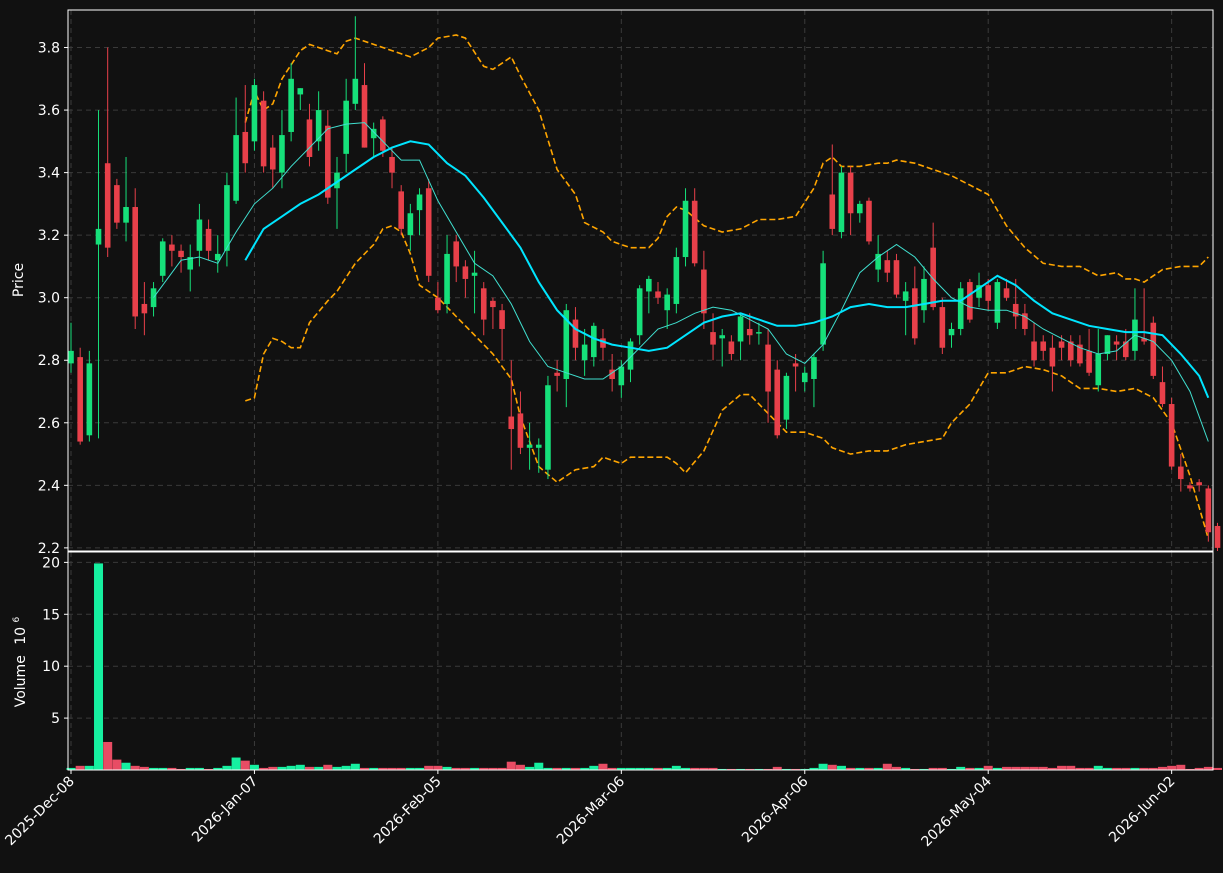  Describe the element at coordinates (49, 424) in the screenshot. I see `price-tick-label: 2.6` at that location.